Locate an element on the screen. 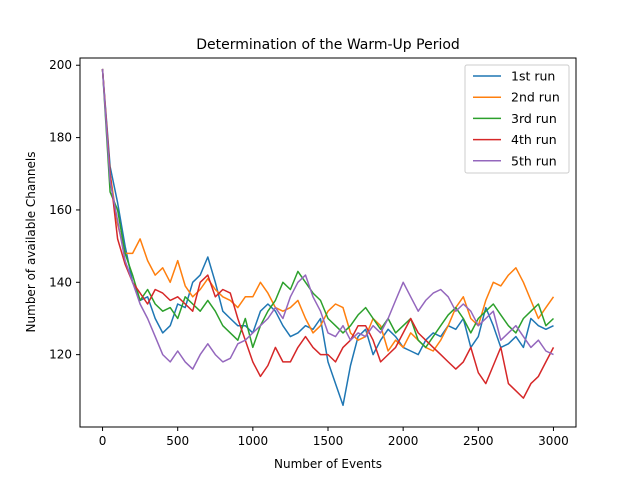 The image size is (640, 480). x-tick-label: 2000 is located at coordinates (403, 441).